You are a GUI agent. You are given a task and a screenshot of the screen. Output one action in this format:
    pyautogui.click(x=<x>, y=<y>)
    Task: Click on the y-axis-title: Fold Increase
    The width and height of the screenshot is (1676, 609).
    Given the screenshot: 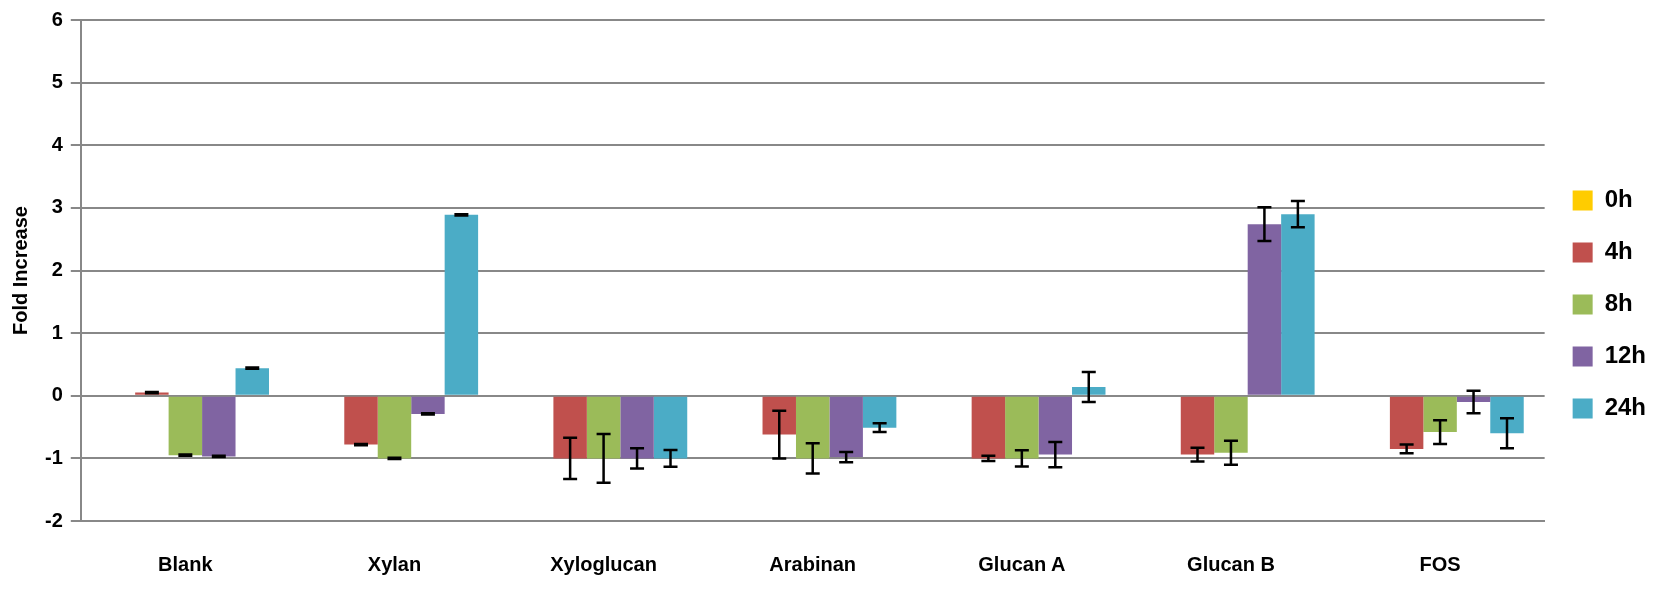 What is the action you would take?
    pyautogui.click(x=19, y=270)
    